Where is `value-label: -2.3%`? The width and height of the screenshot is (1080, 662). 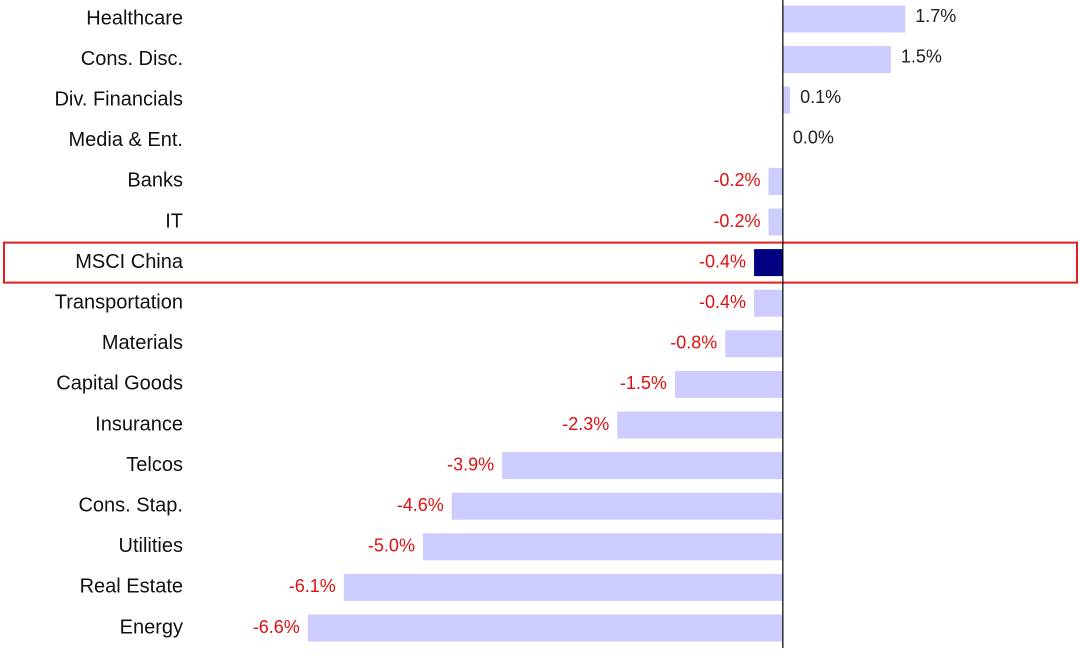
value-label: -2.3% is located at coordinates (585, 424).